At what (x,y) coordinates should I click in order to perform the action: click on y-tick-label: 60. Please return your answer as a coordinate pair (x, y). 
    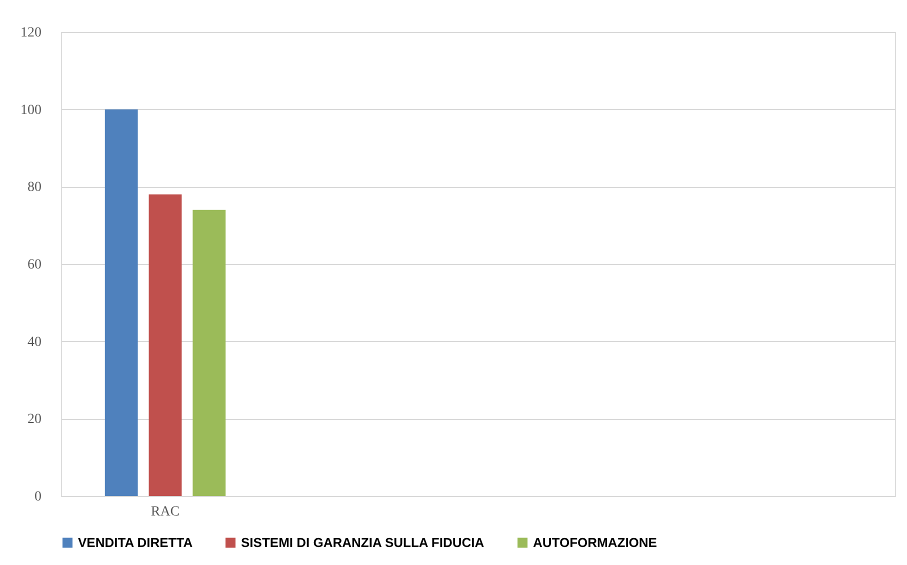
    Looking at the image, I should click on (35, 265).